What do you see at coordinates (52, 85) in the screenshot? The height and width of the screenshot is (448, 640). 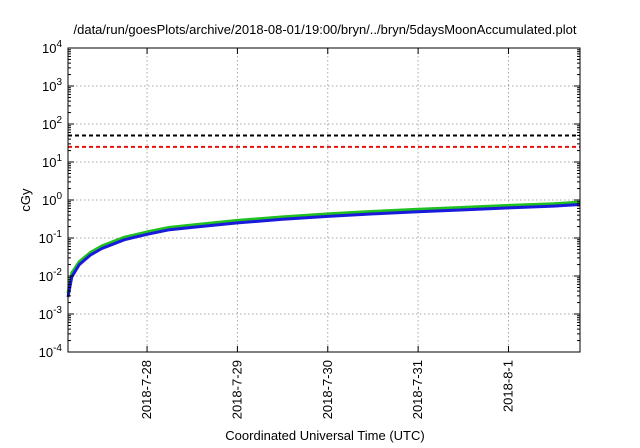 I see `y-tick-label: 10³` at bounding box center [52, 85].